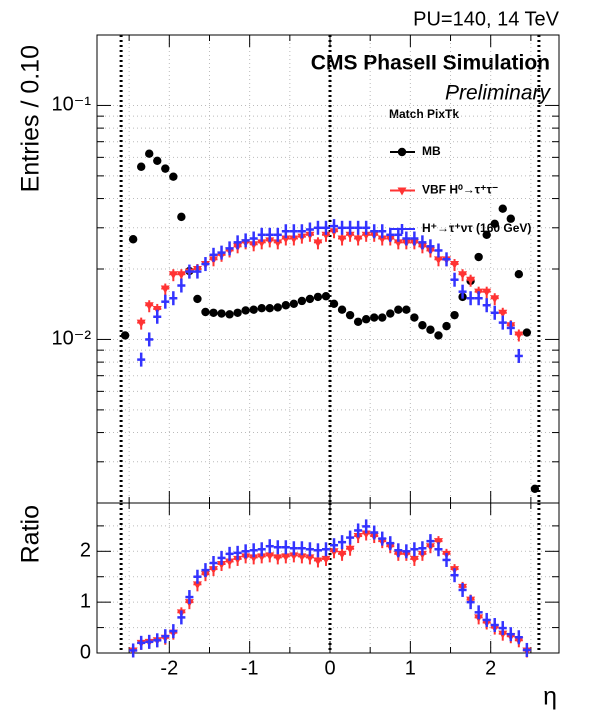  I want to click on x-tick-label: 2, so click(490, 668).